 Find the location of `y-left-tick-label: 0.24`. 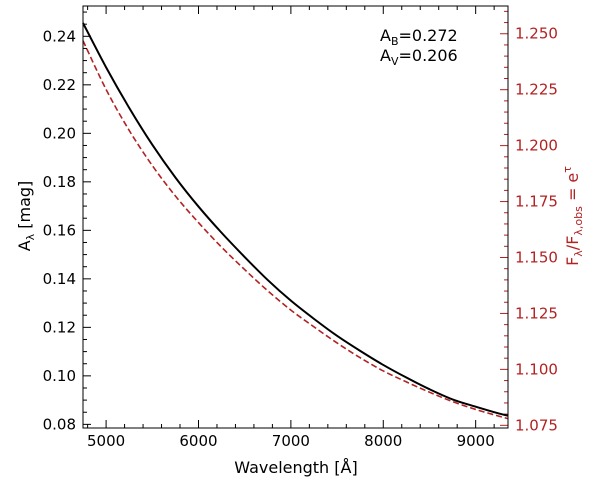

y-left-tick-label: 0.24 is located at coordinates (59, 36).